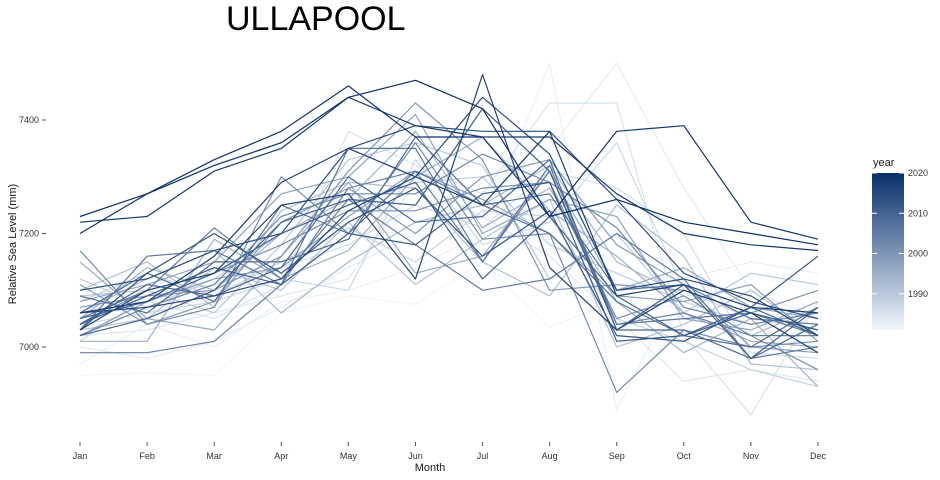 The image size is (940, 480). I want to click on legend-tick-label: 2000, so click(918, 254).